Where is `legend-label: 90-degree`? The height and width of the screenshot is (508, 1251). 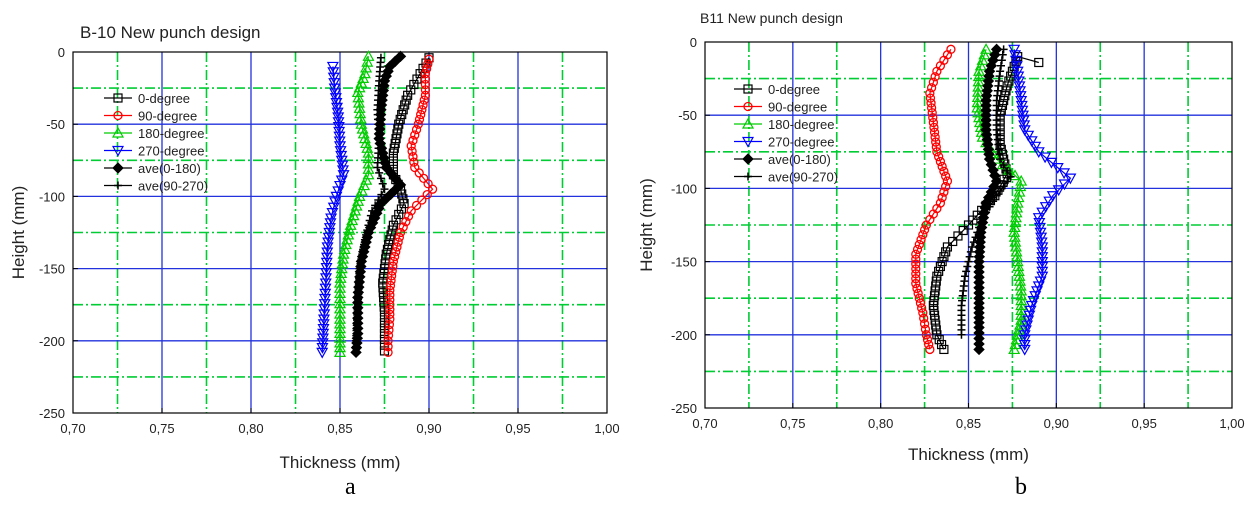 legend-label: 90-degree is located at coordinates (797, 107).